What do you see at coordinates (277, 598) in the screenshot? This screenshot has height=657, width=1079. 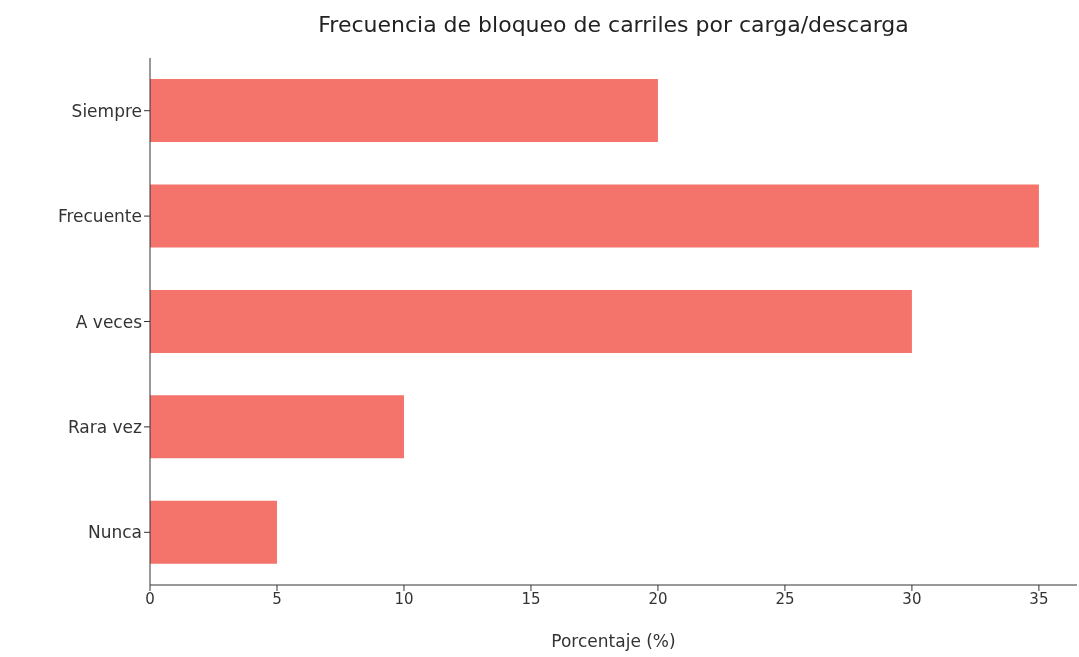 I see `x-tick-label: 5` at bounding box center [277, 598].